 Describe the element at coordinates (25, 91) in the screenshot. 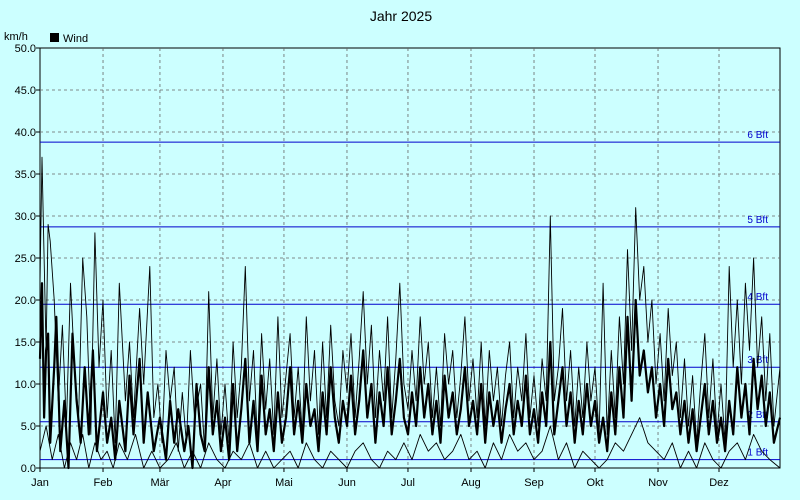

I see `y-tick-label: 45.0` at that location.